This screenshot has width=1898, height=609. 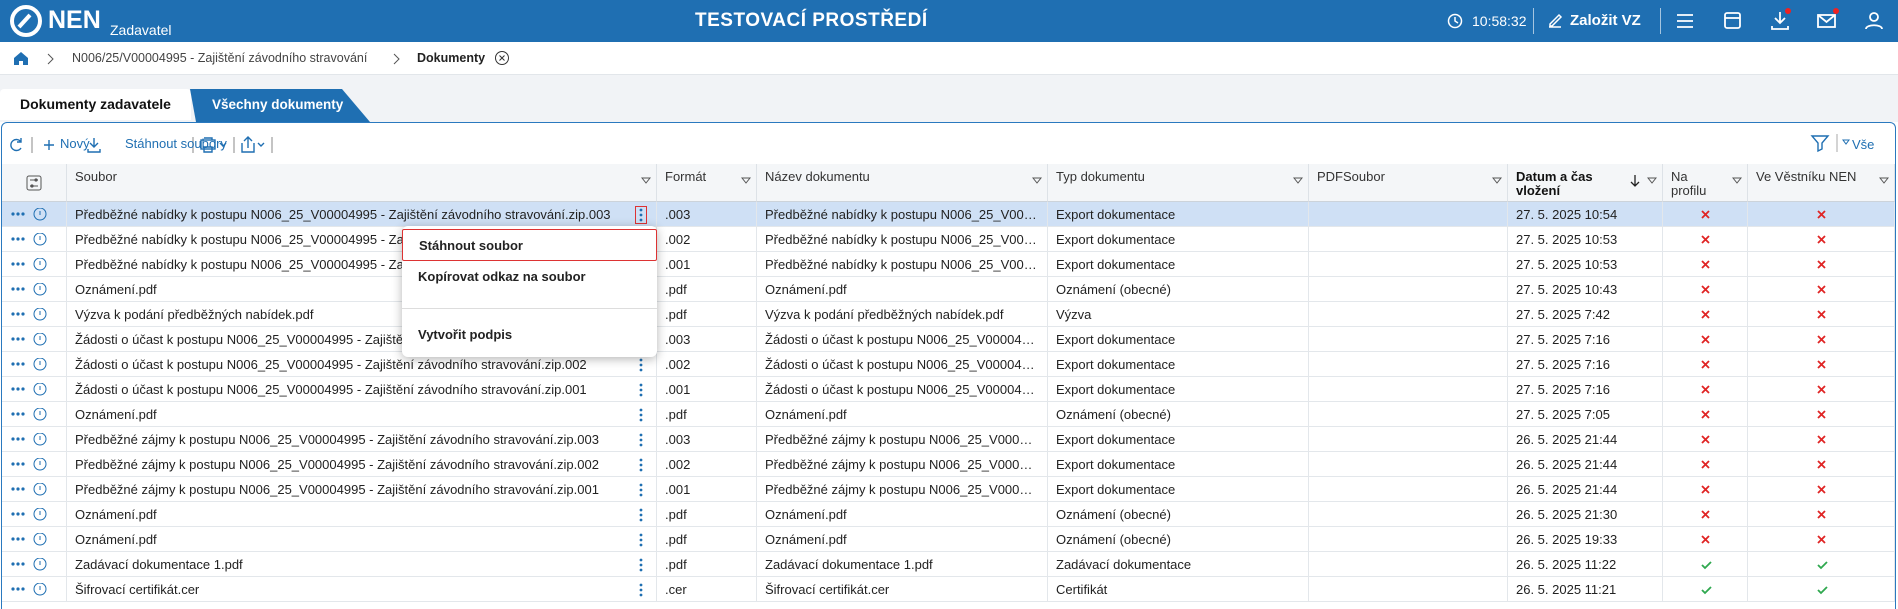 What do you see at coordinates (1499, 21) in the screenshot?
I see `clock: 10:58:32` at bounding box center [1499, 21].